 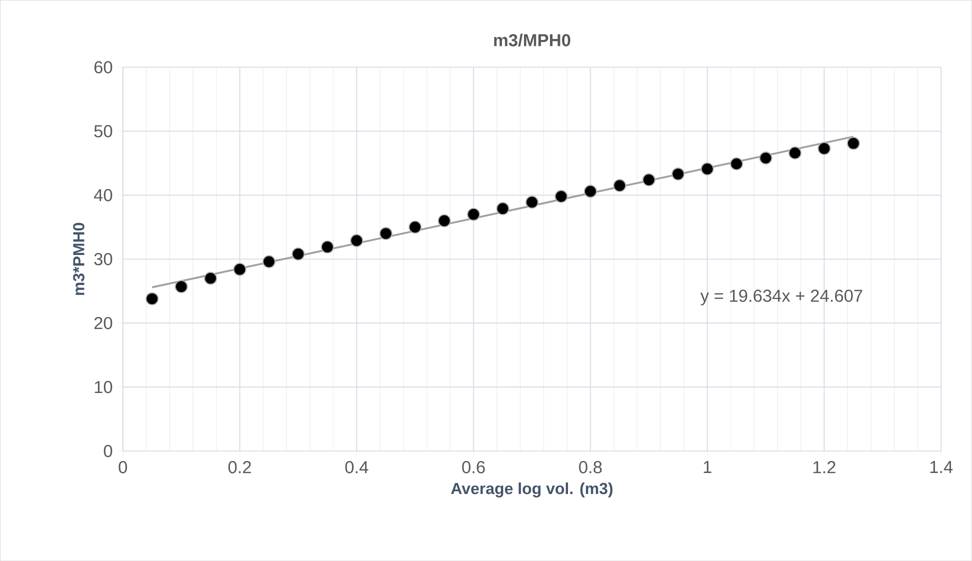 I want to click on y-tick-label: 10, so click(x=103, y=387).